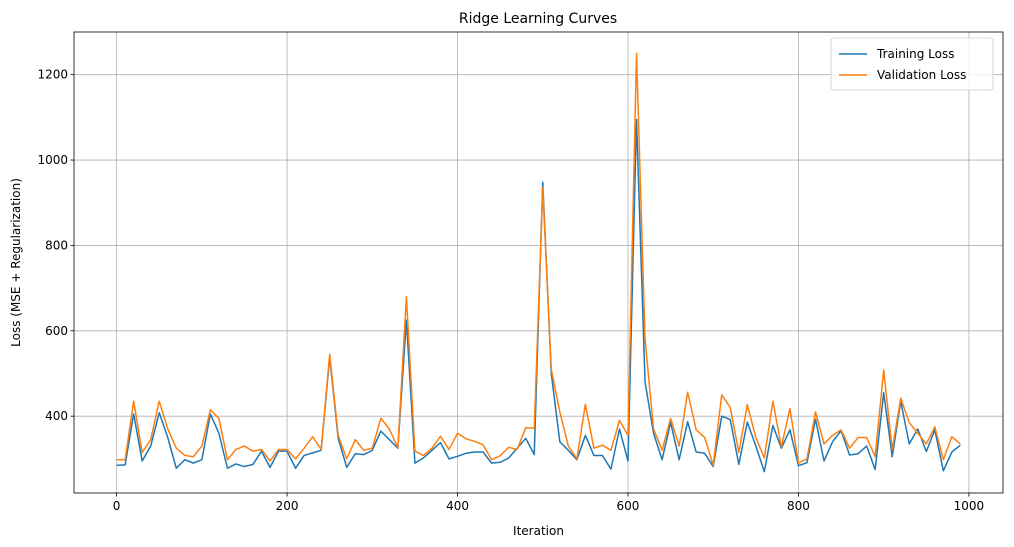 Image resolution: width=1014 pixels, height=547 pixels. I want to click on x-tick-label: 1000, so click(969, 506).